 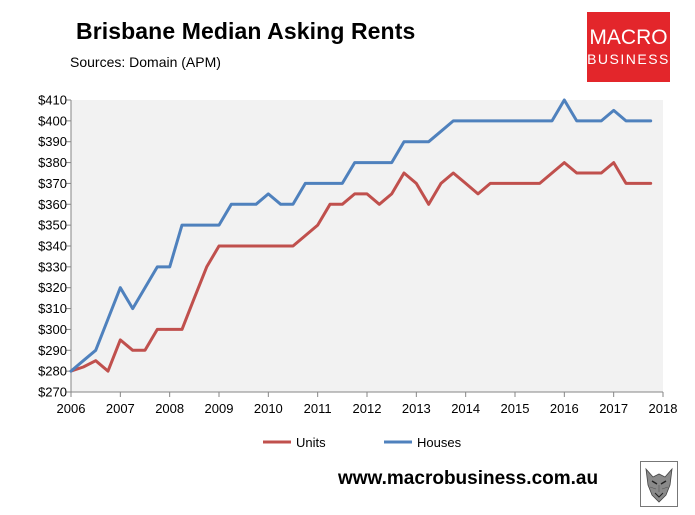 I want to click on x-tick-label: 2011, so click(x=318, y=408).